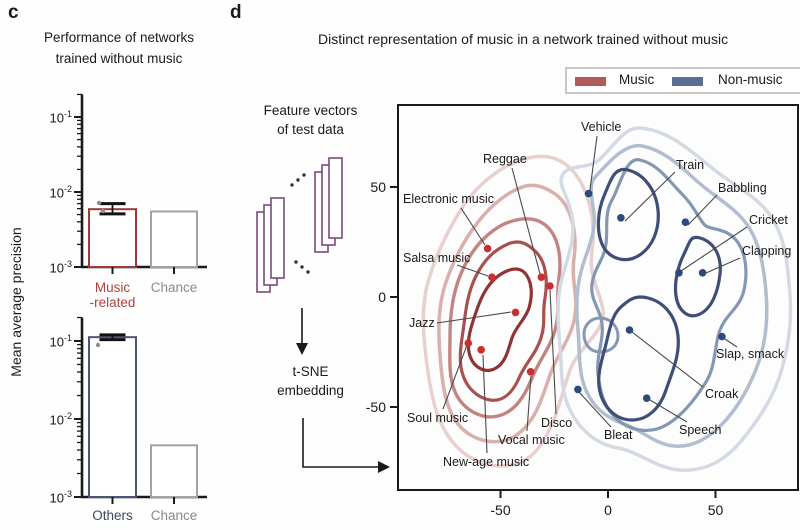 The image size is (800, 530). I want to click on tsne-point-vehicle, so click(588, 193).